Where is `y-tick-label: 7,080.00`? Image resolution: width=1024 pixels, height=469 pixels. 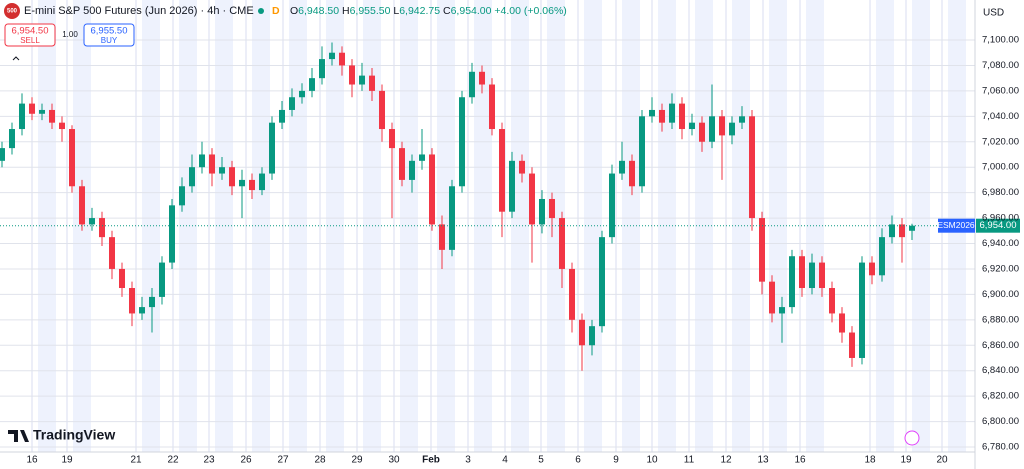
y-tick-label: 7,080.00 is located at coordinates (1000, 65).